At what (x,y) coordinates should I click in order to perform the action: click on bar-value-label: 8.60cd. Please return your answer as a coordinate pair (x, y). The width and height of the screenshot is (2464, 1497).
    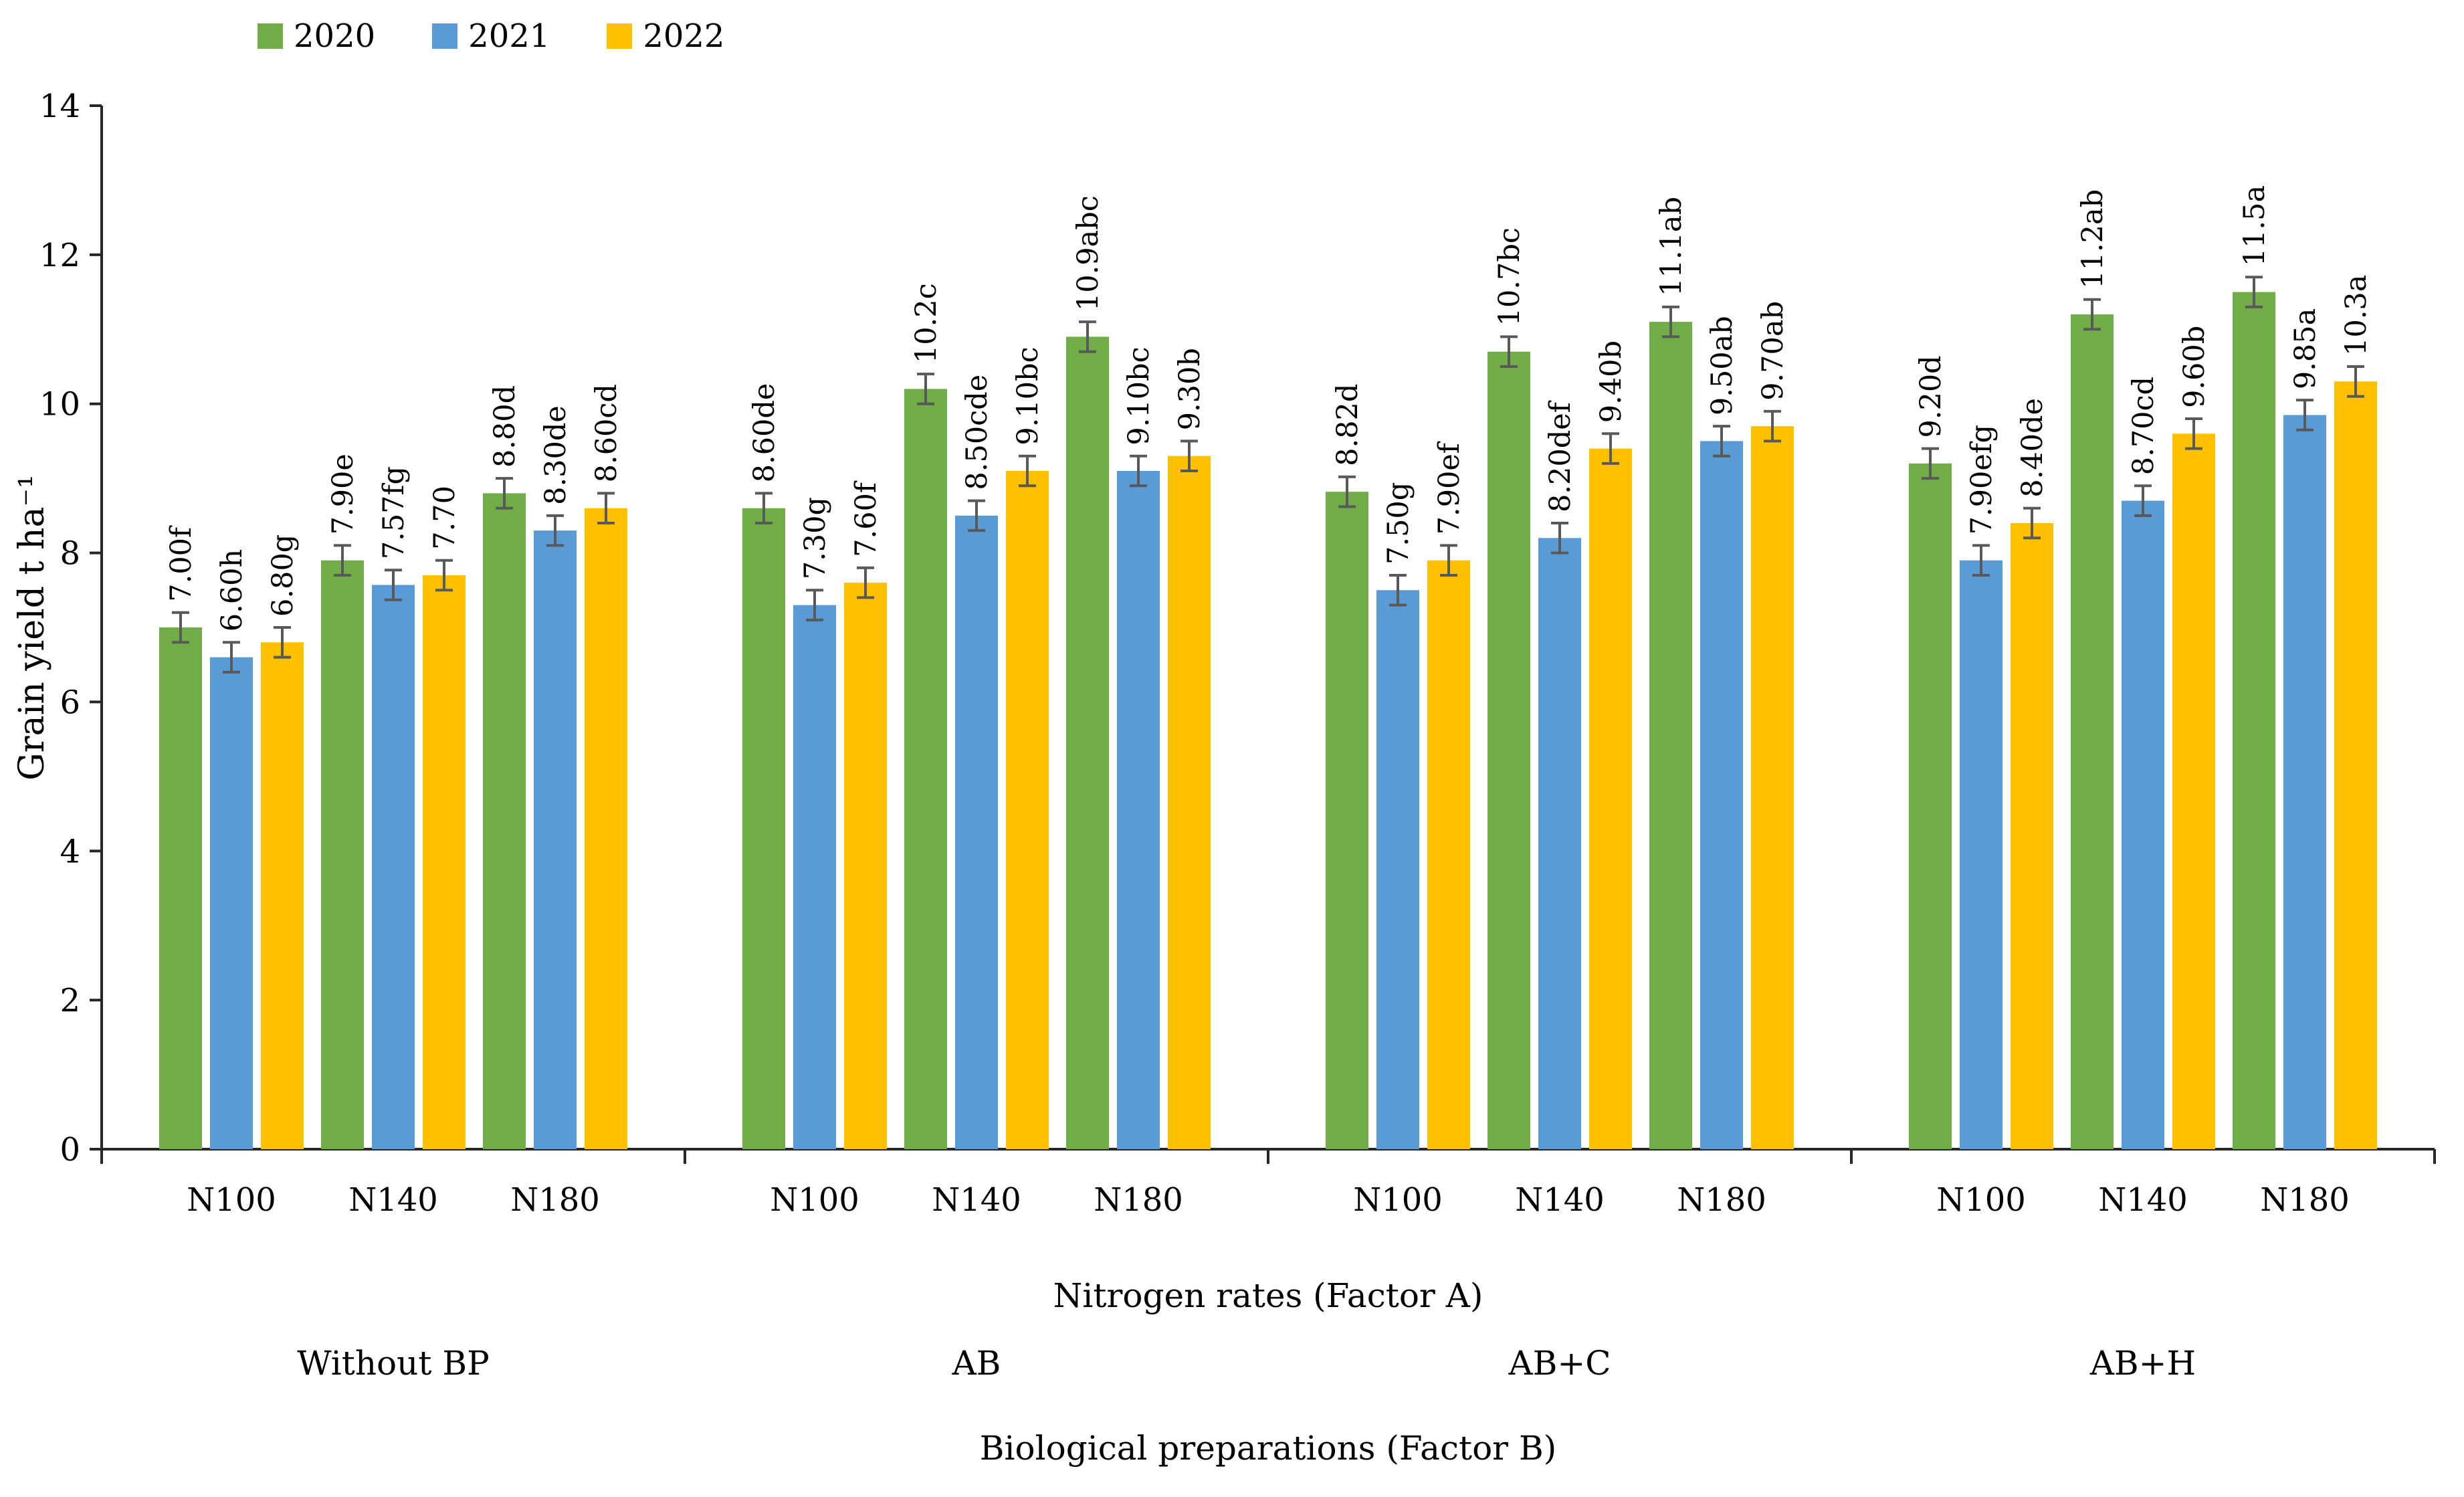
    Looking at the image, I should click on (606, 433).